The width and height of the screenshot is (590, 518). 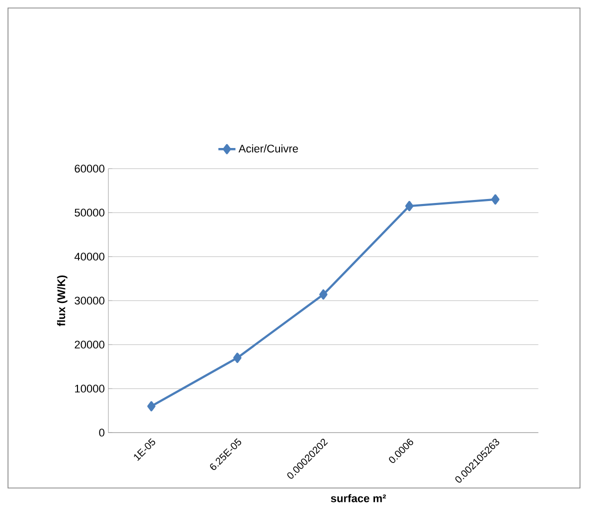 I want to click on y-axis-title: flux (W/K), so click(x=62, y=301).